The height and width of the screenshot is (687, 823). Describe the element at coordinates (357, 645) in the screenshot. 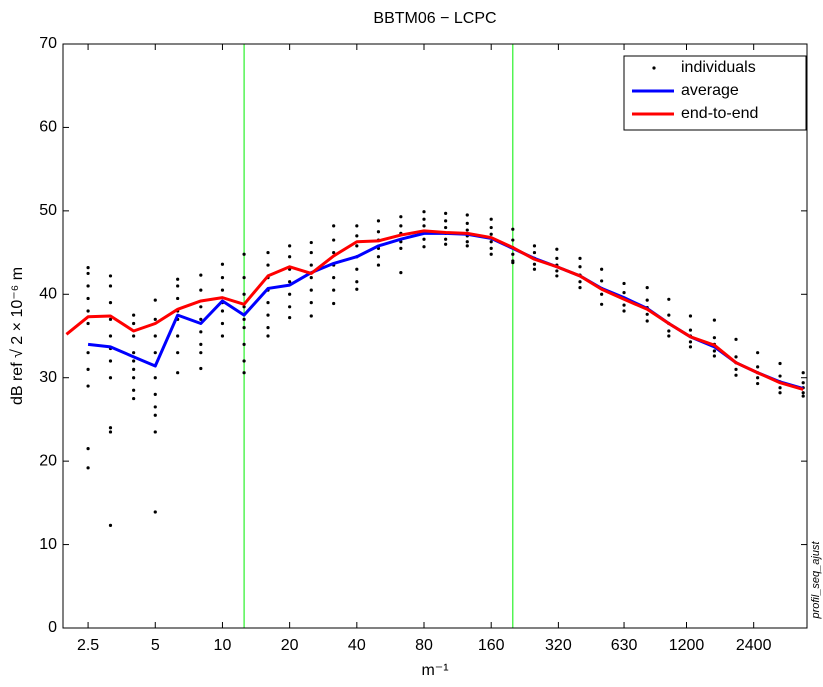

I see `x-tick-label: 40` at that location.